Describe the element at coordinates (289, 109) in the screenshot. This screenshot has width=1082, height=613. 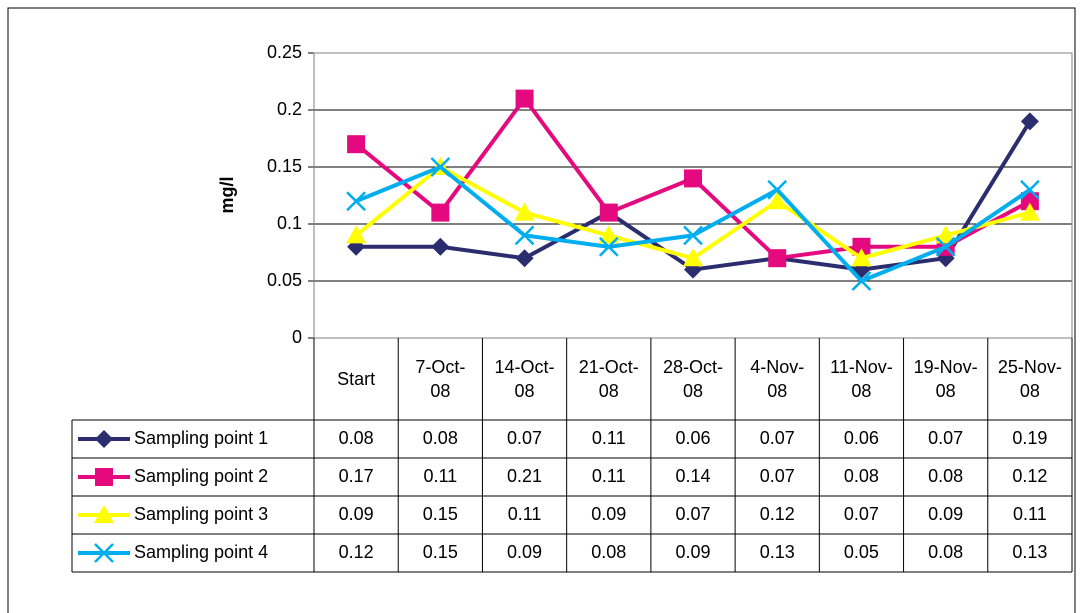
I see `y-tick-label: 0.2` at that location.